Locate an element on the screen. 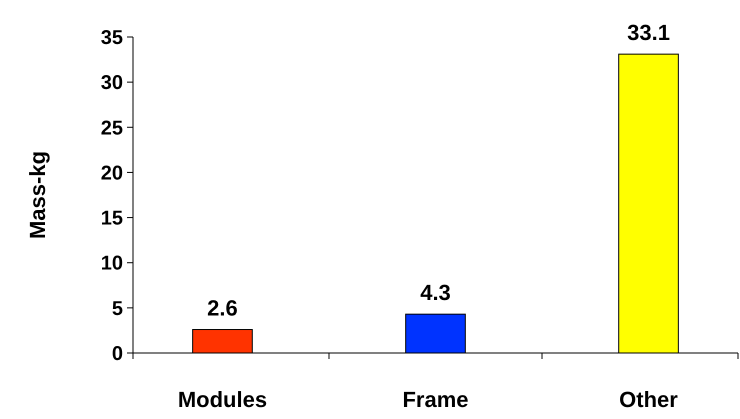  x-tick-label: Modules is located at coordinates (223, 399).